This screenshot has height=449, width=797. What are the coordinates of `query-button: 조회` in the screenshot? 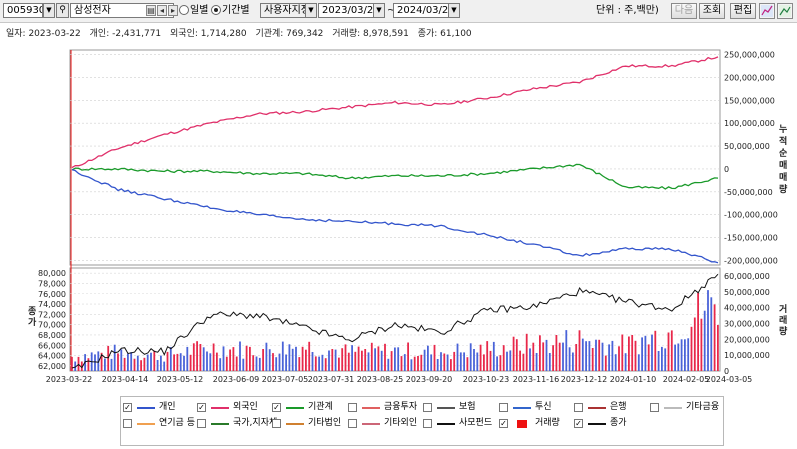 It's located at (712, 11).